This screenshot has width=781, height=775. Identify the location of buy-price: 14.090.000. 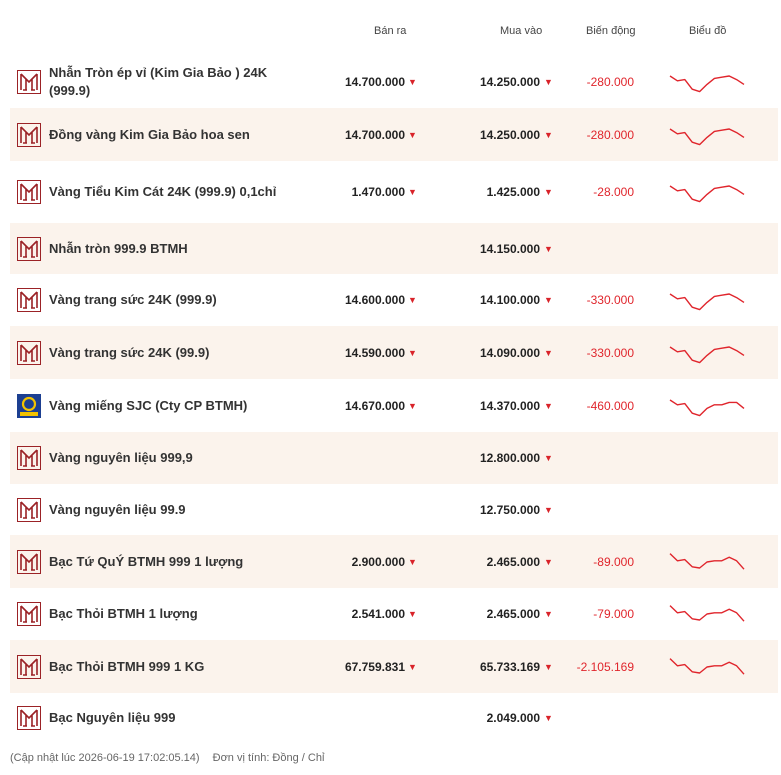
(509, 352).